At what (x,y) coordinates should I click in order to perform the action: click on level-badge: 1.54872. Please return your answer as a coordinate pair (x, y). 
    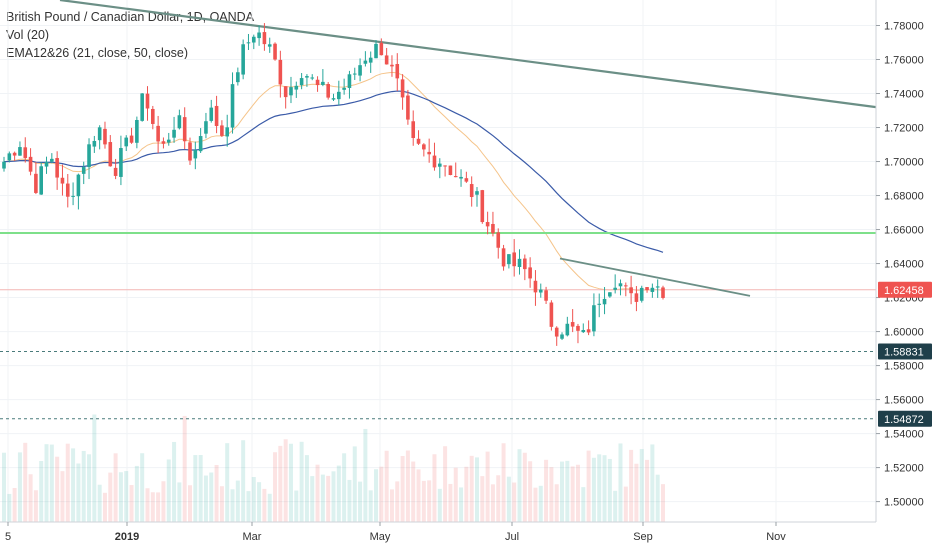
    Looking at the image, I should click on (904, 420).